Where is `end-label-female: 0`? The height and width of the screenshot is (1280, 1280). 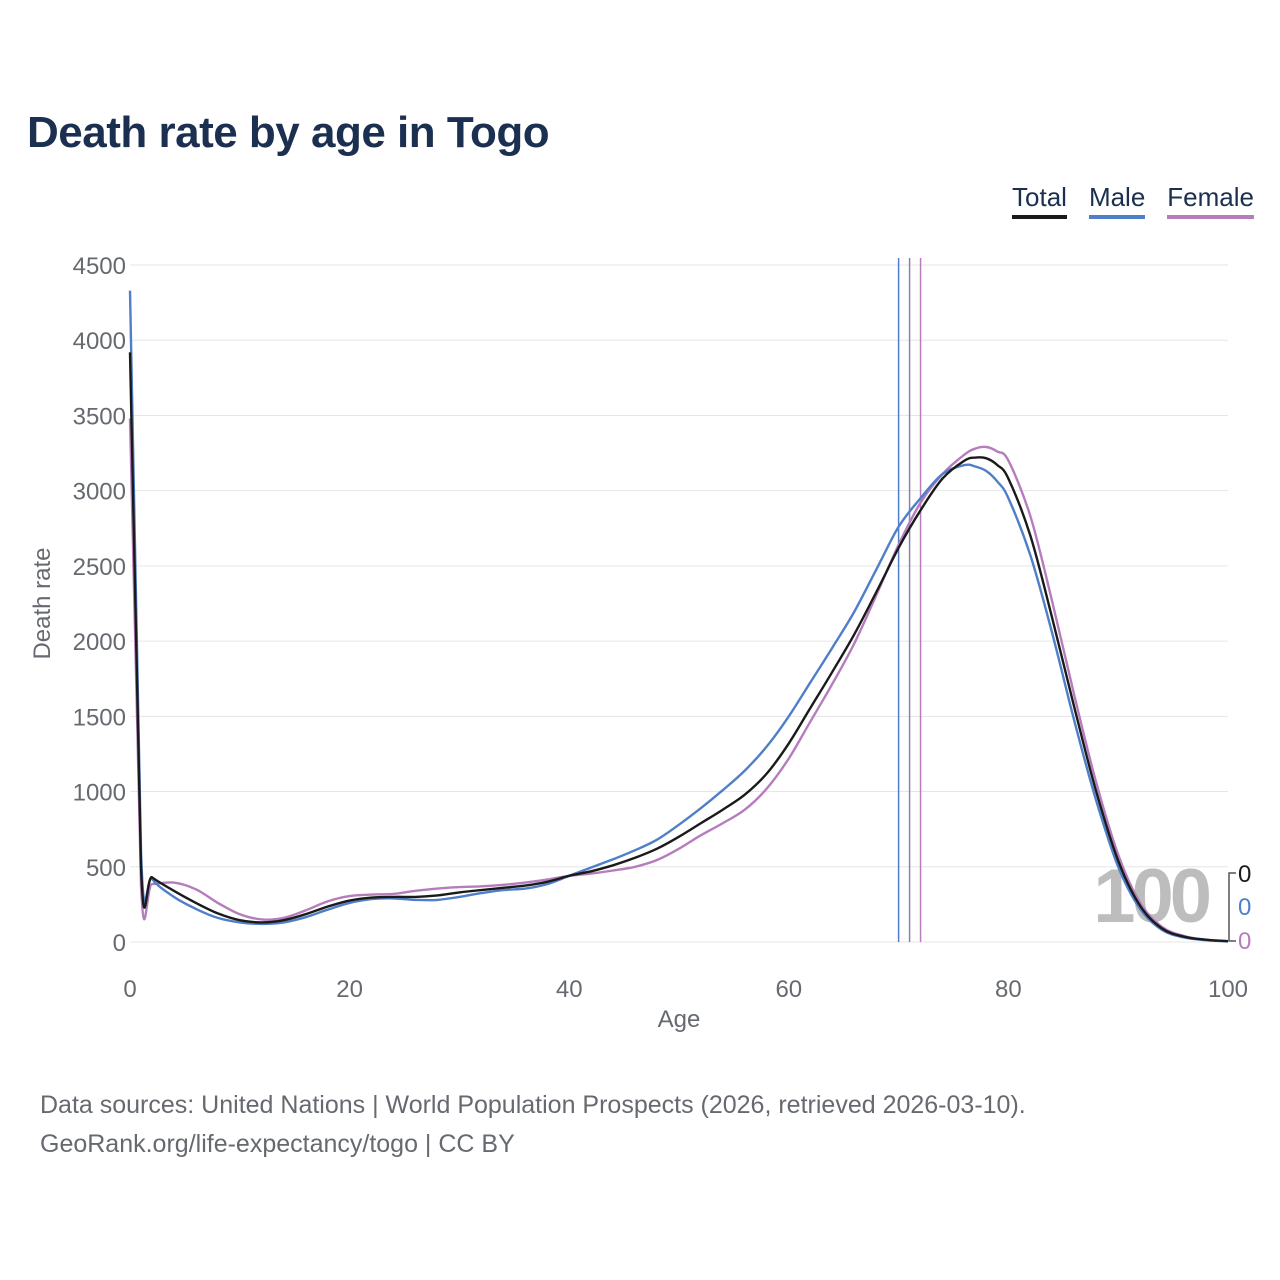
end-label-female: 0 is located at coordinates (1244, 941).